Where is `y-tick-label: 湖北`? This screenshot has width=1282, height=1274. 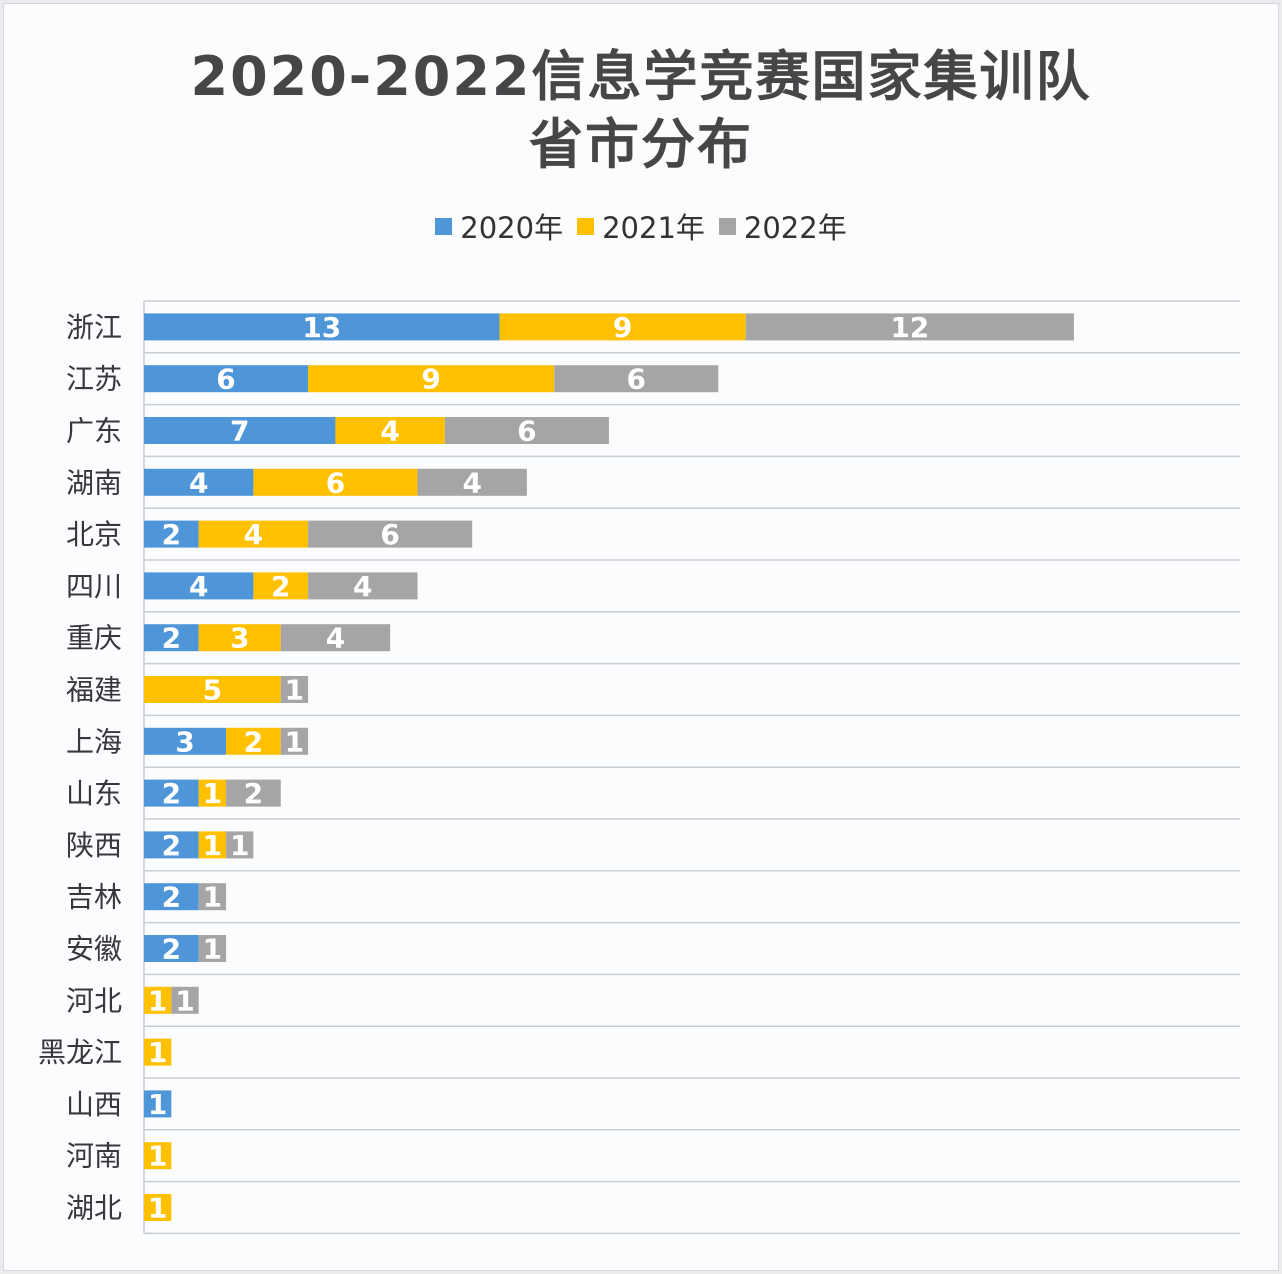 y-tick-label: 湖北 is located at coordinates (94, 1208).